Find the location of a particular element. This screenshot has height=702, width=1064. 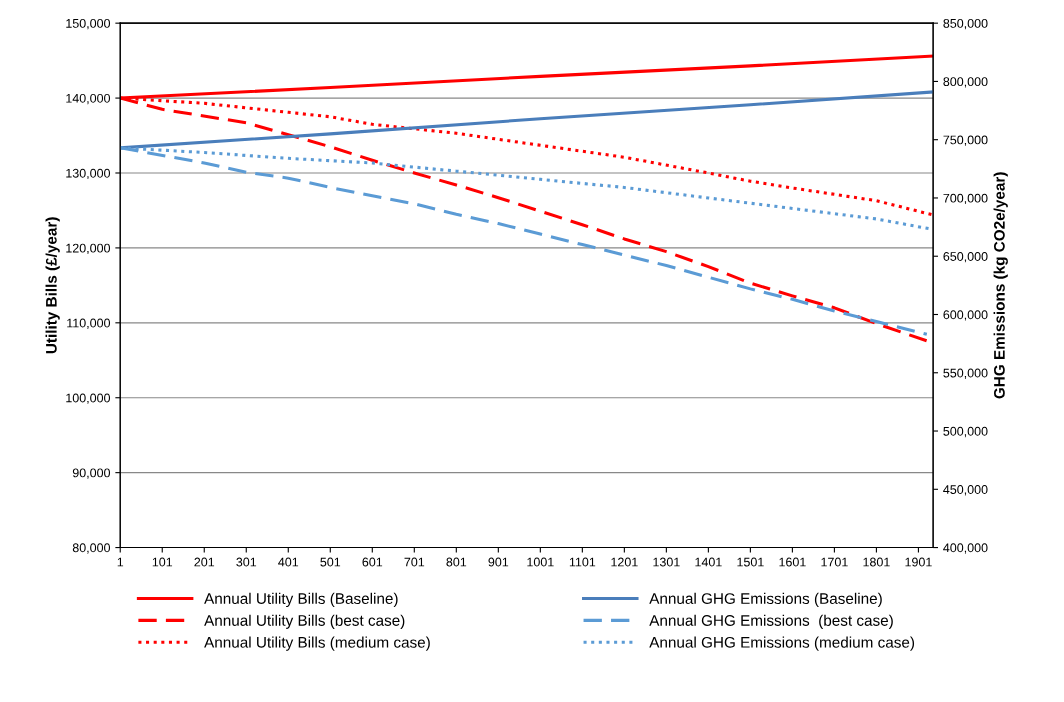

x-tick-label: 901 is located at coordinates (498, 562).